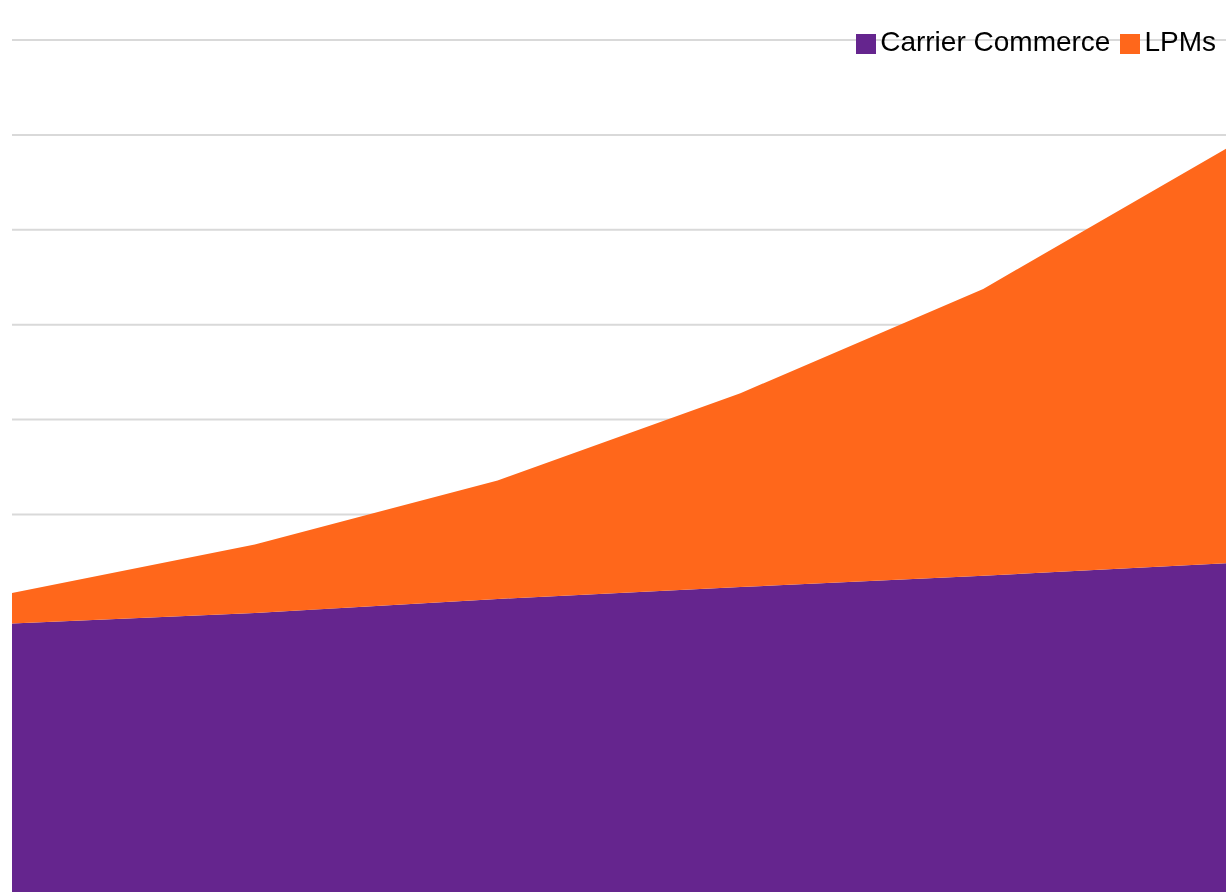  Describe the element at coordinates (995, 41) in the screenshot. I see `legend-label: Carrier Commerce` at that location.